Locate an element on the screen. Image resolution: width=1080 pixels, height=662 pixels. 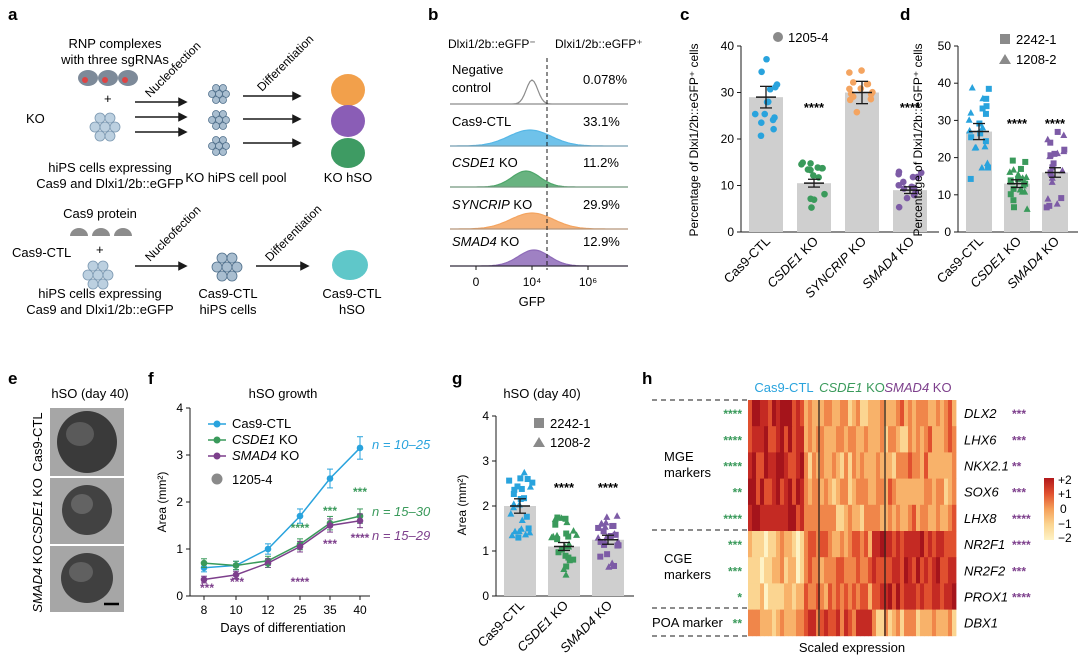
h-right-sig: *** is located at coordinates (1019, 493).